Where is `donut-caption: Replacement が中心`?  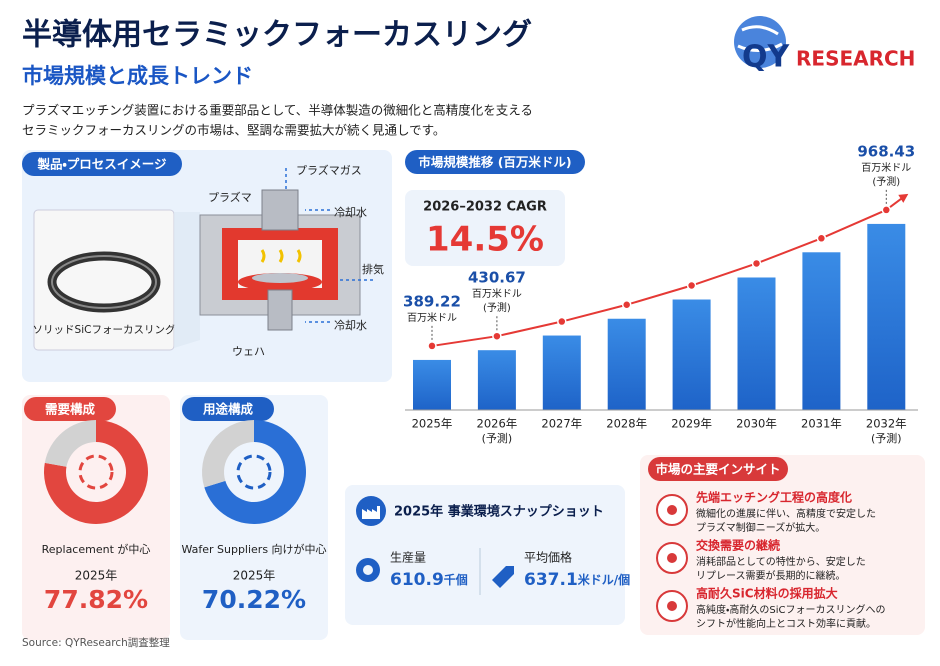 donut-caption: Replacement が中心 is located at coordinates (96, 549).